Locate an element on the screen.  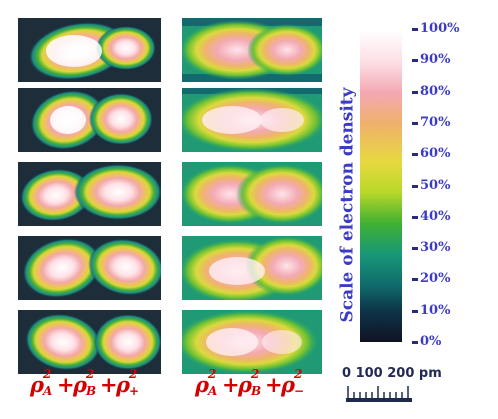
scale-tick-label: 0% is located at coordinates (431, 341).